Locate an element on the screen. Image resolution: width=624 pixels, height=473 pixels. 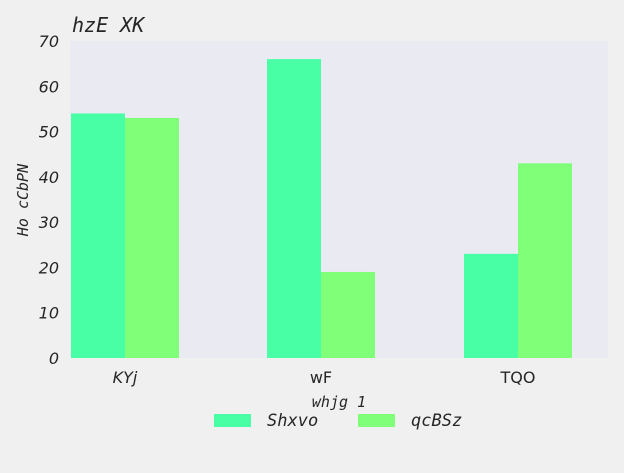
y-ticks-group: 0 10 20 30 40 50 60 70 is located at coordinates (49, 200).